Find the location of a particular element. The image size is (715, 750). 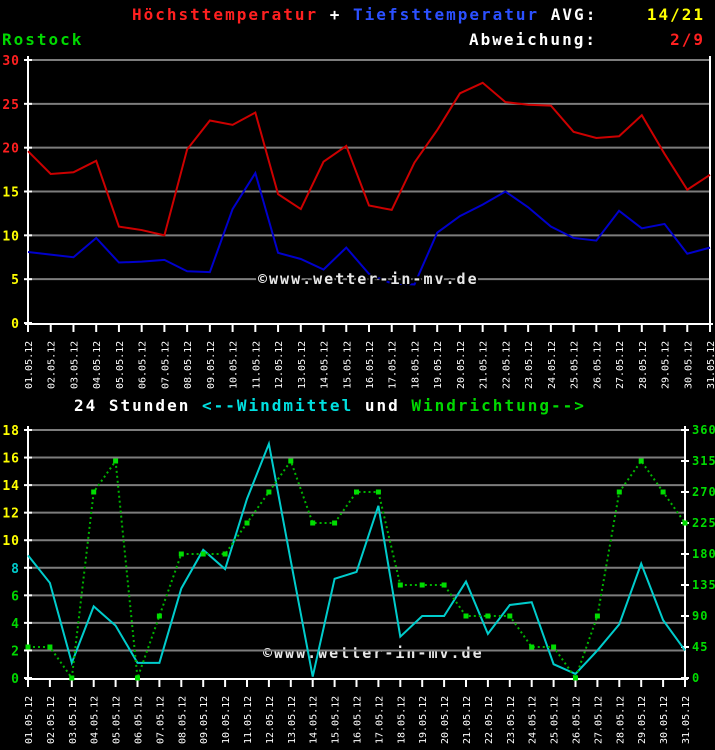

wind-chart-right-y-label: 270 is located at coordinates (703, 492).